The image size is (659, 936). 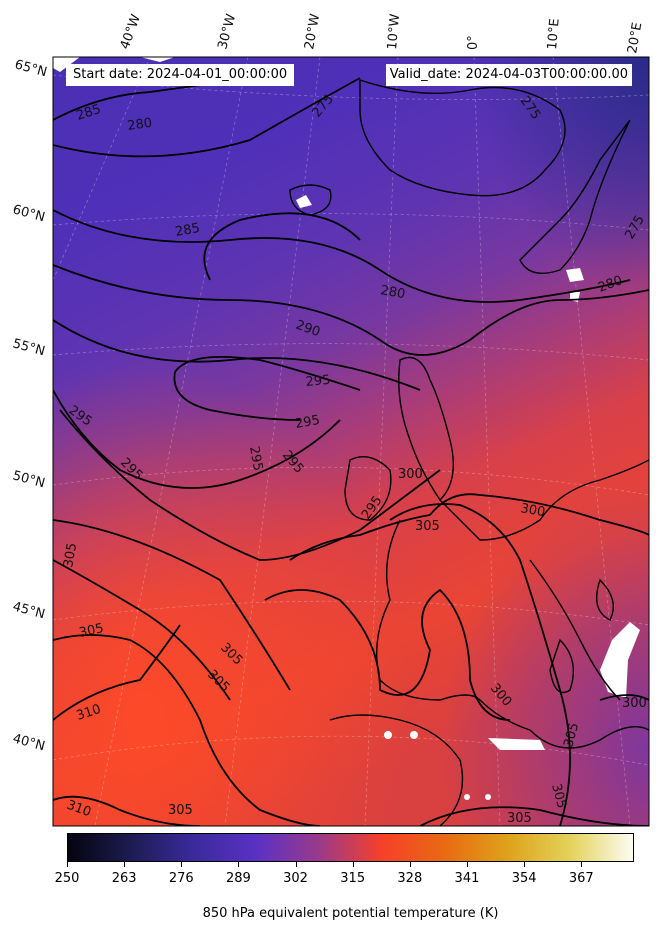 What do you see at coordinates (382, 33) in the screenshot?
I see `longitude-labels: 40°W 30°W 20°W 10°W 0° 10°E 20°E` at bounding box center [382, 33].